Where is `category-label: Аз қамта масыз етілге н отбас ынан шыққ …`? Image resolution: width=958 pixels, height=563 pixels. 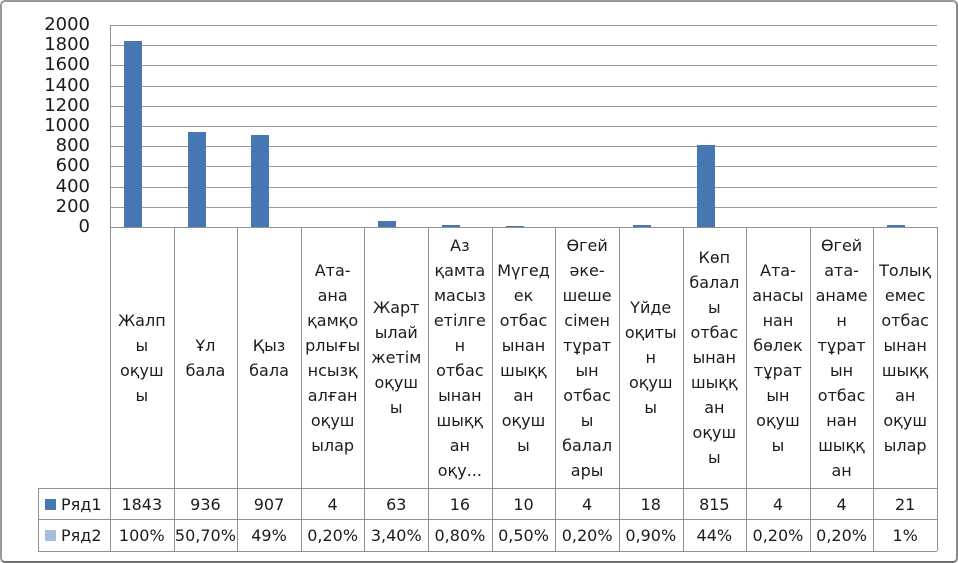
category-label: Аз қамта масыз етілге н отбас ынан шыққ … is located at coordinates (459, 357).